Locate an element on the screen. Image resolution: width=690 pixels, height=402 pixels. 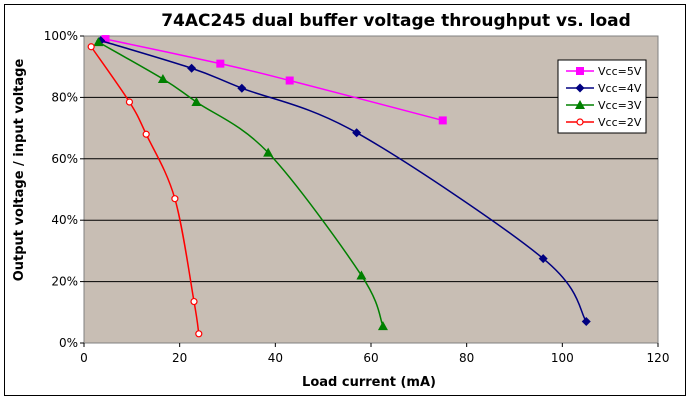
x-axis-label: Load current (mA) is located at coordinates (369, 382).